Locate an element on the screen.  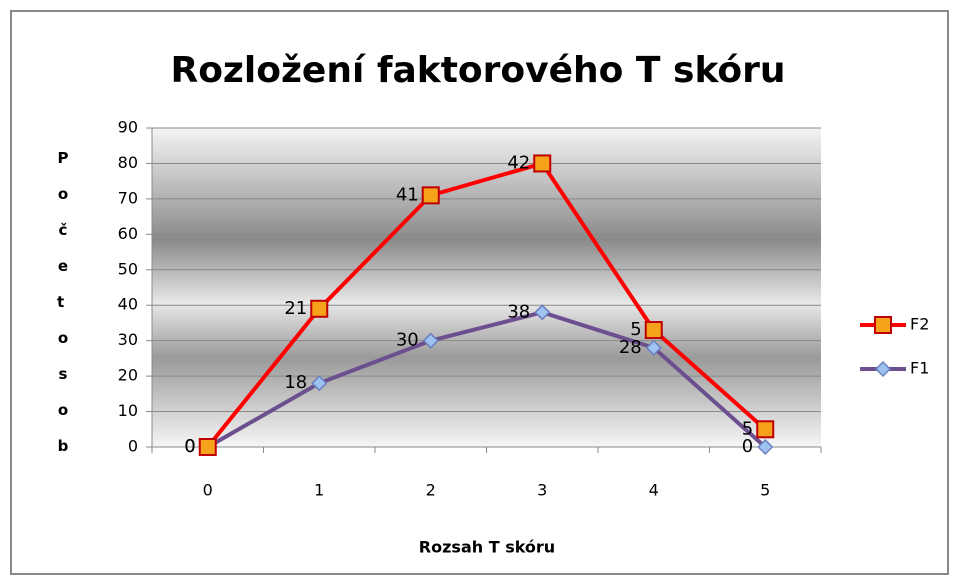
x-tick-label: 2 is located at coordinates (431, 490).